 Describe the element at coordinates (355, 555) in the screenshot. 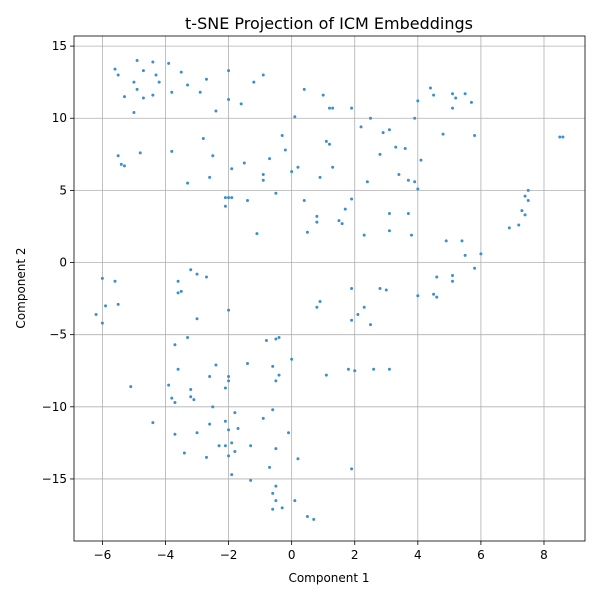

I see `x-tick-label: 2` at that location.